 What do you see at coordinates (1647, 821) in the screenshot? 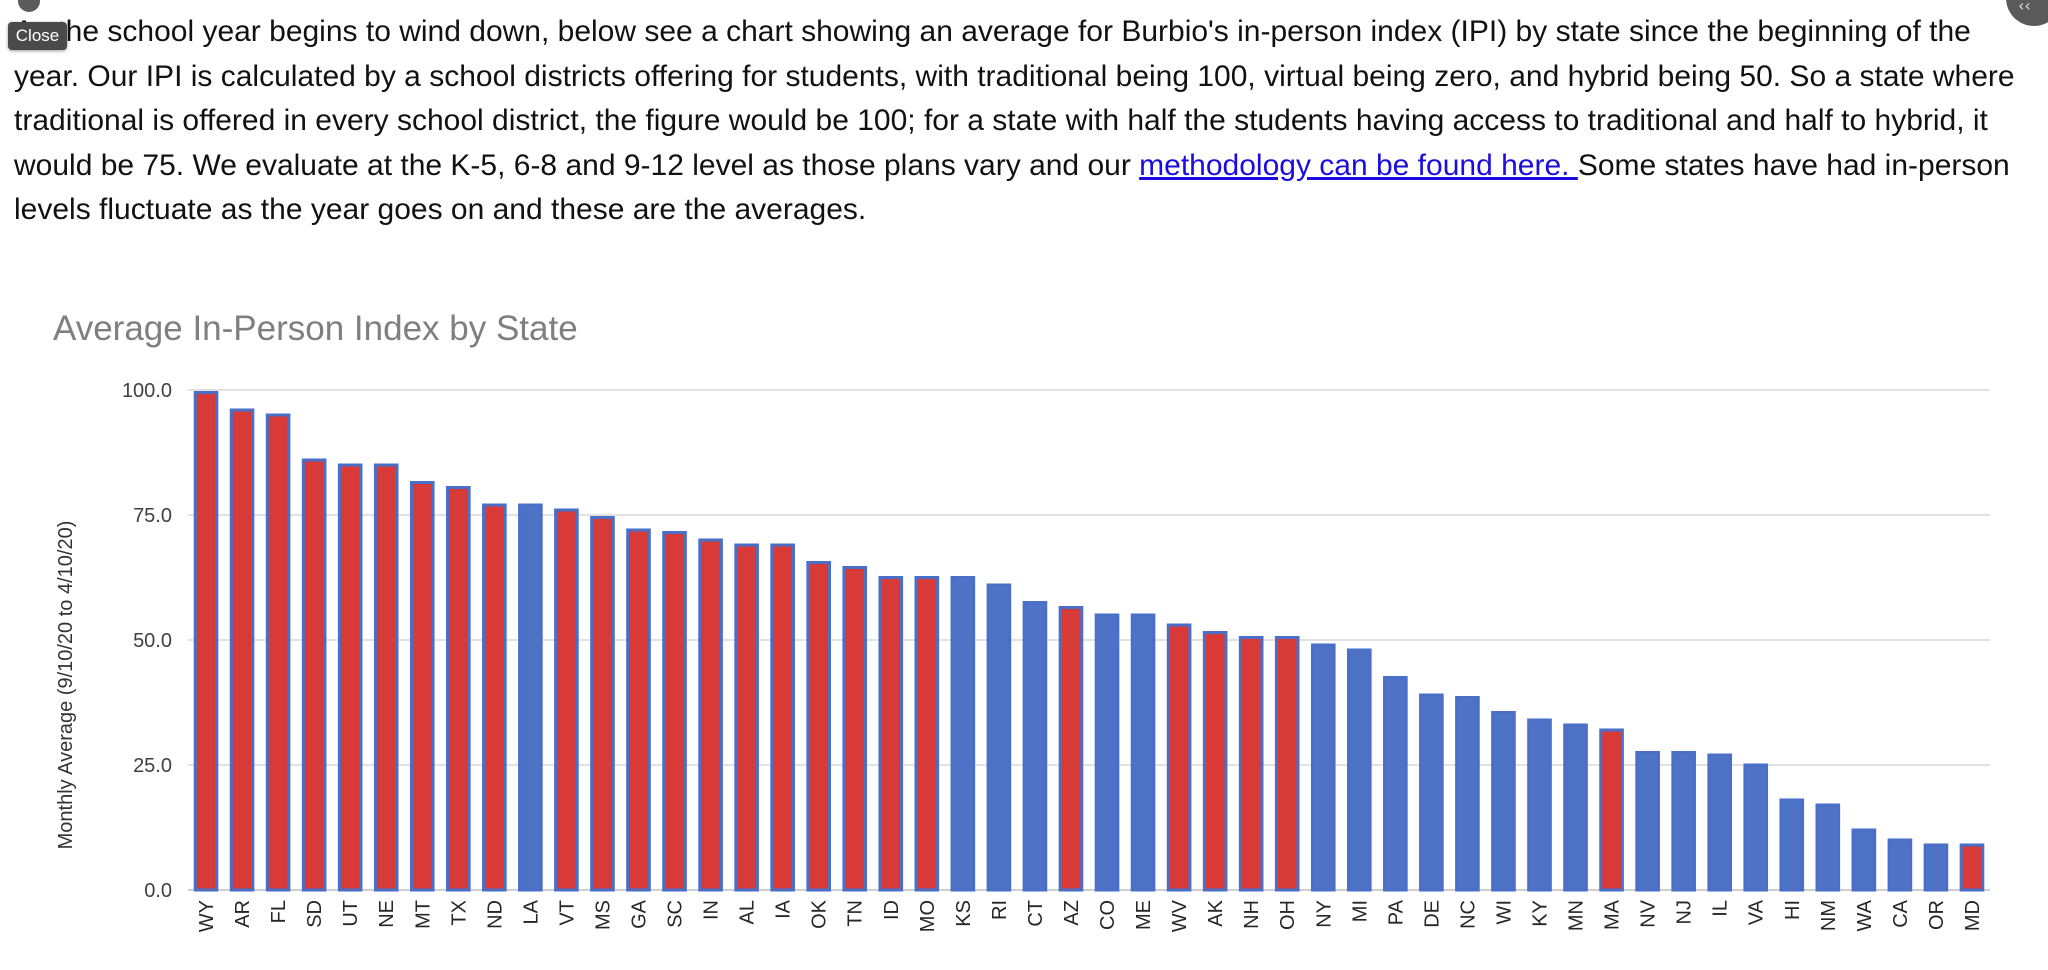
I see `bar-nv` at bounding box center [1647, 821].